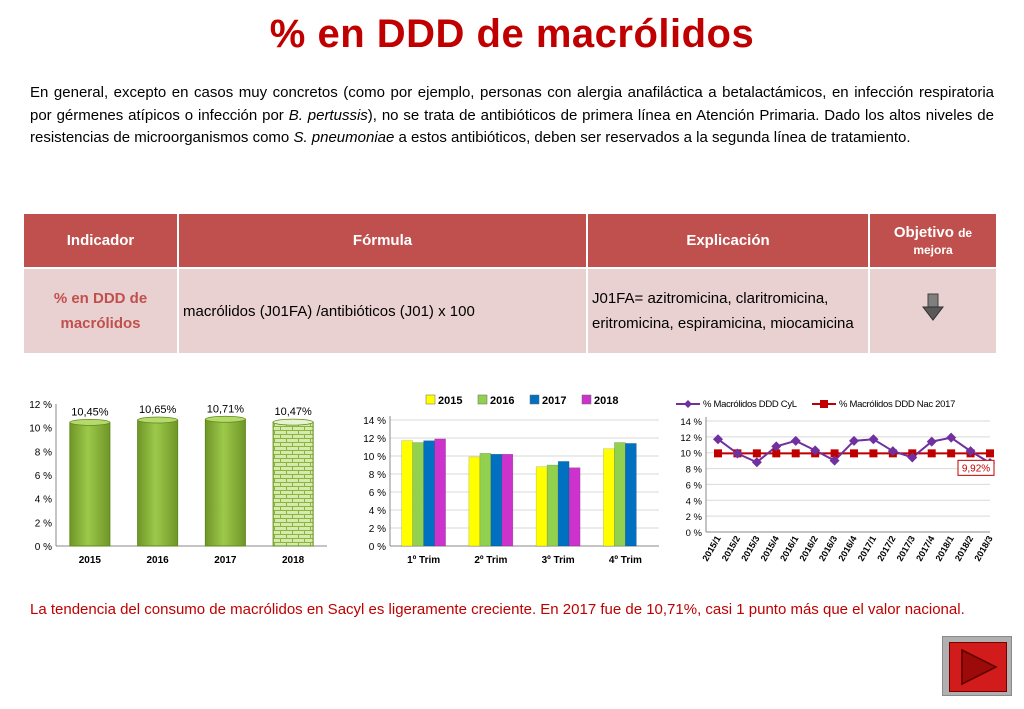 The image size is (1024, 709). Describe the element at coordinates (100, 311) in the screenshot. I see `cell-indicador: % en DDD de macrólidos` at that location.